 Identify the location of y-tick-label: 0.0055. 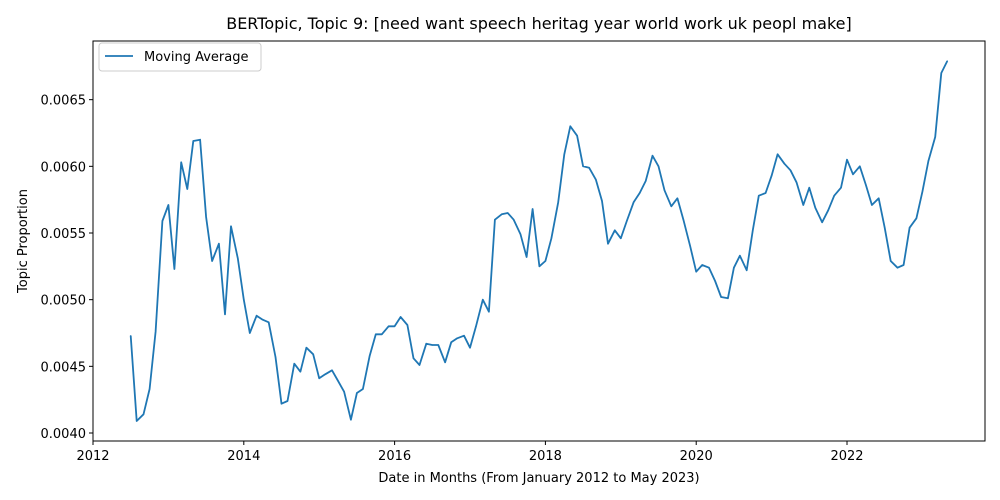
(64, 234).